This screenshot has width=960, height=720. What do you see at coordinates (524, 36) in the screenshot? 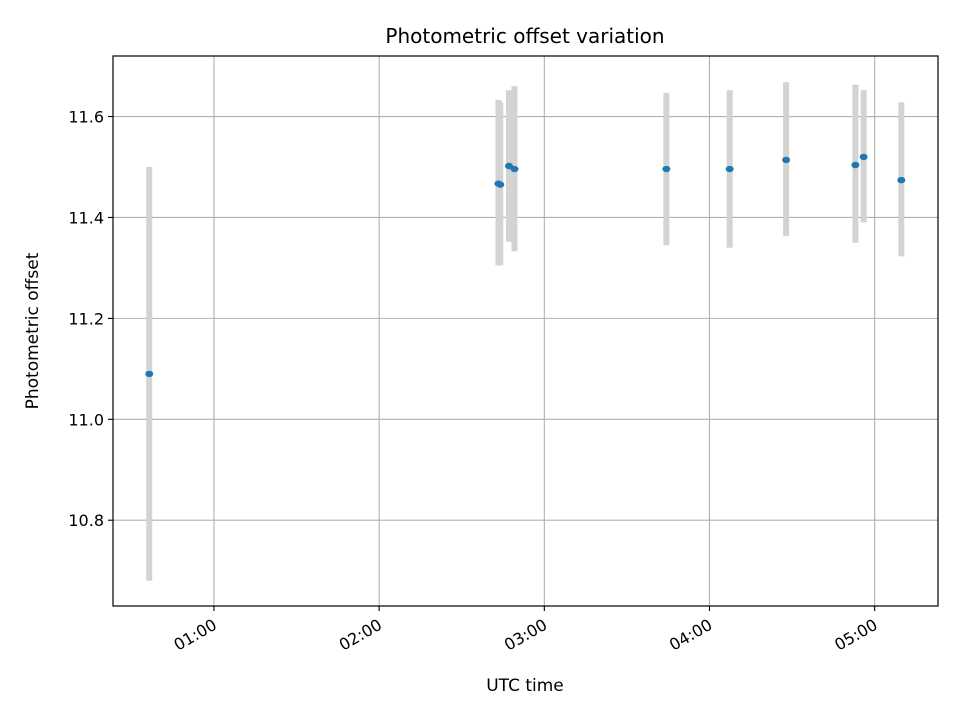
I see `chart-title: Photometric offset variation` at bounding box center [524, 36].